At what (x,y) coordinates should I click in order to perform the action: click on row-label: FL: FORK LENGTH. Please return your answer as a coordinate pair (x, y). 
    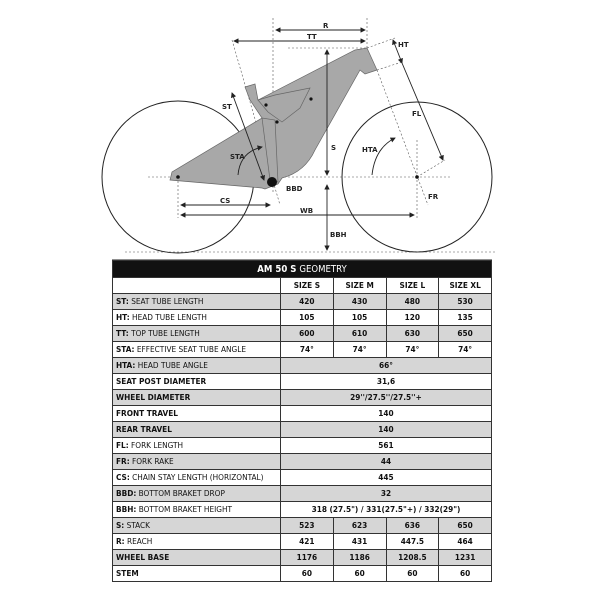
    Looking at the image, I should click on (196, 445).